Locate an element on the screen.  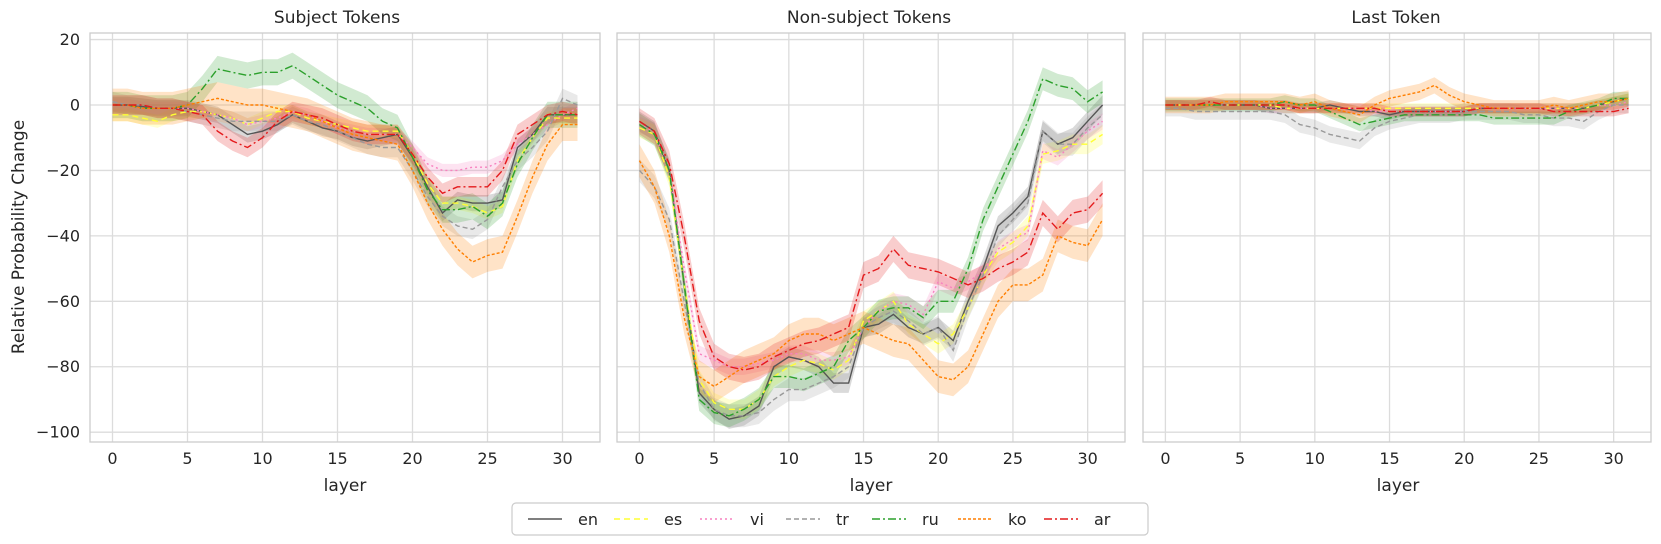
legend: en es vi tr ru ko ar is located at coordinates (830, 519).